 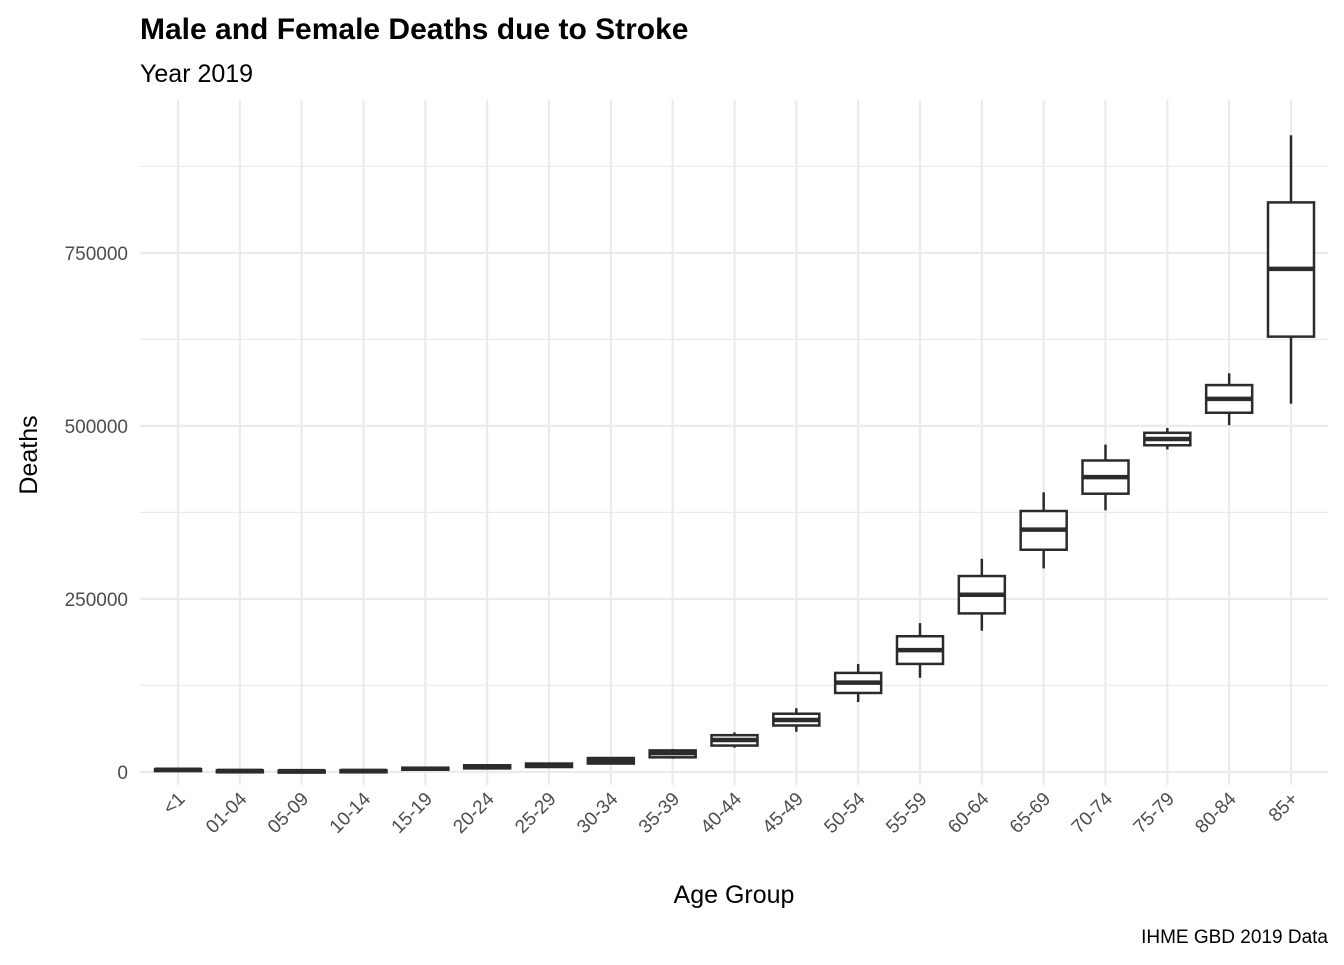 I want to click on chart-title: Male and Female Deaths due to Stroke, so click(x=414, y=29).